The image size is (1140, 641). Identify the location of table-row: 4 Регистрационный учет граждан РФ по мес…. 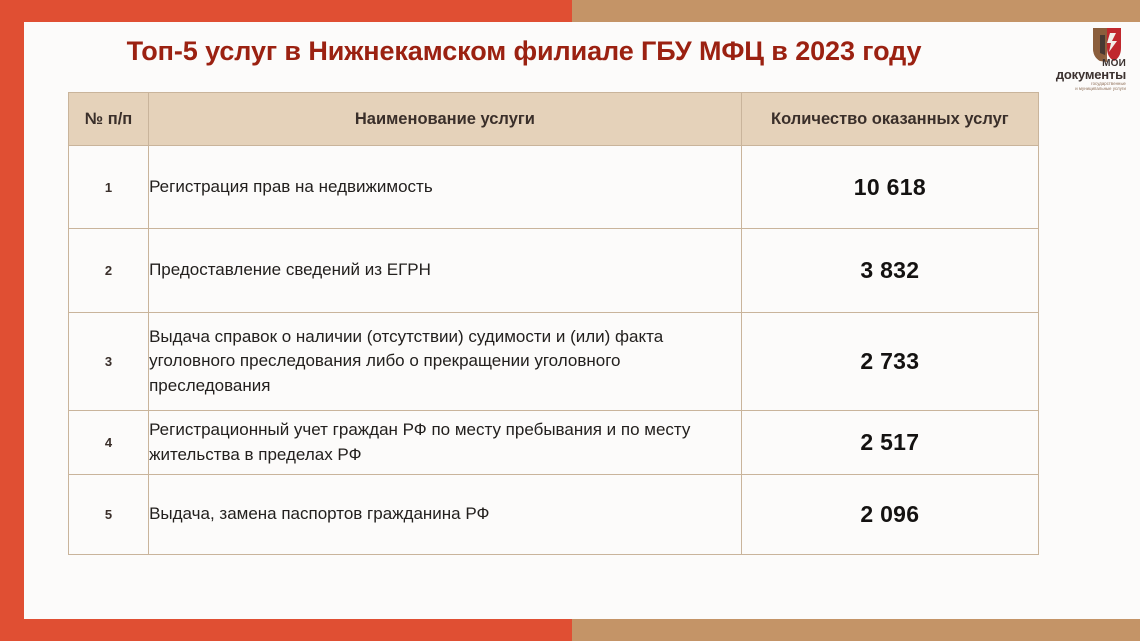
(553, 442).